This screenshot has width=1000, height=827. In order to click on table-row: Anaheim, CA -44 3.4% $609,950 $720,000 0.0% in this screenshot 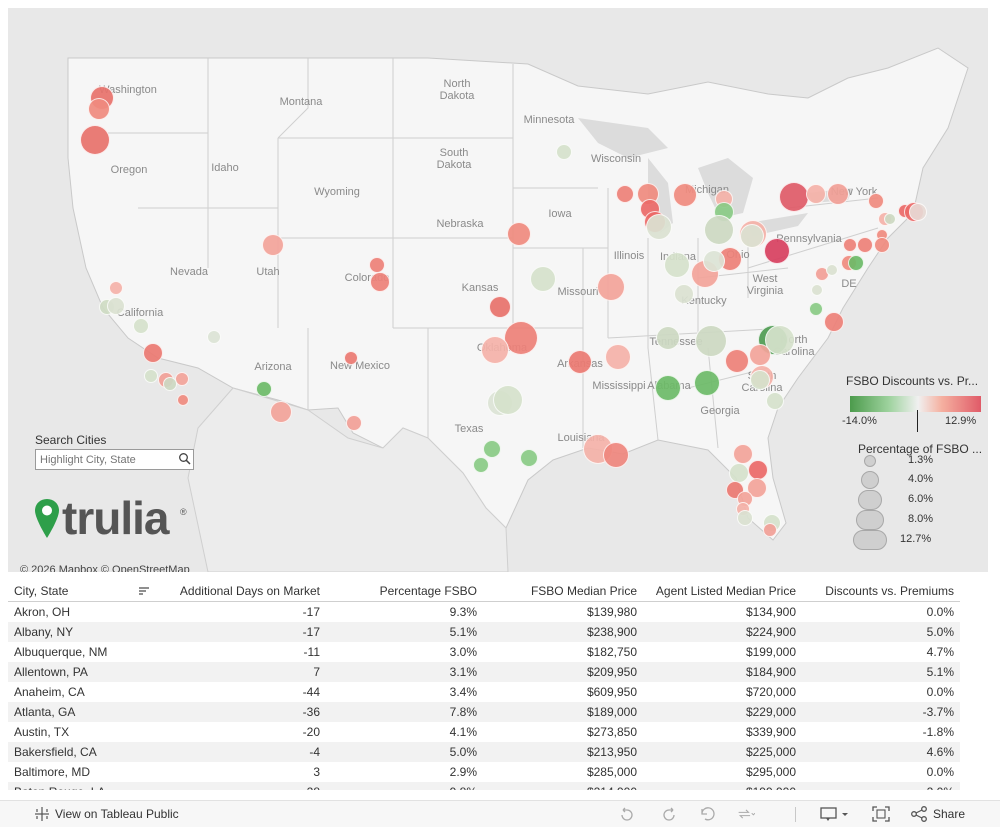, I will do `click(484, 692)`.